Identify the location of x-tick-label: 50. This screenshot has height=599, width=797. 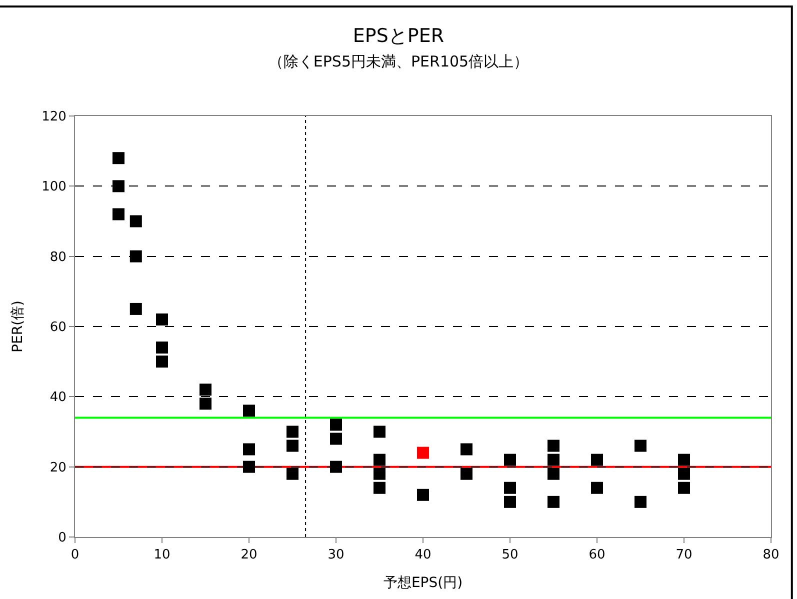
(510, 555).